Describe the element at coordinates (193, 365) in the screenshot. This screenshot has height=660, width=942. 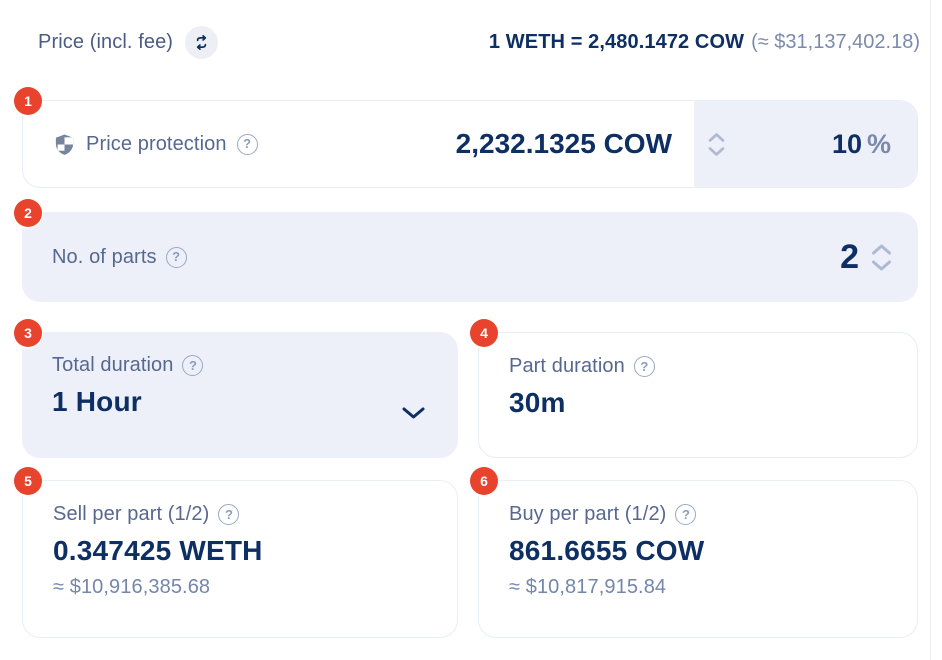
I see `total-duration-help-icon: ?` at that location.